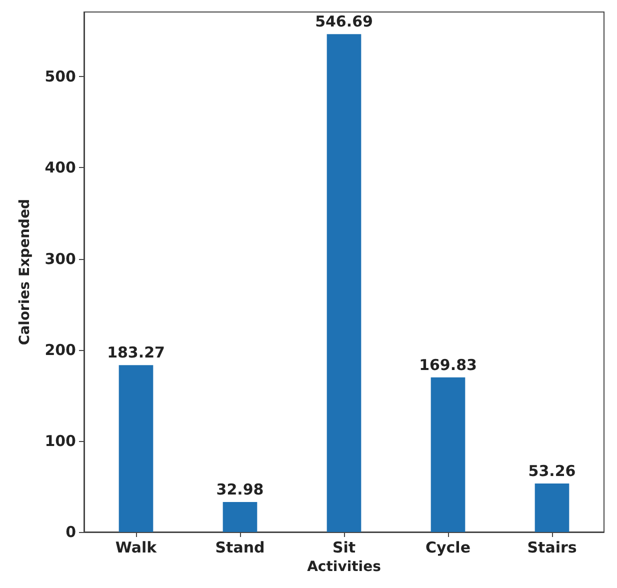 The width and height of the screenshot is (617, 588). Describe the element at coordinates (552, 471) in the screenshot. I see `data-label: 53.26` at that location.